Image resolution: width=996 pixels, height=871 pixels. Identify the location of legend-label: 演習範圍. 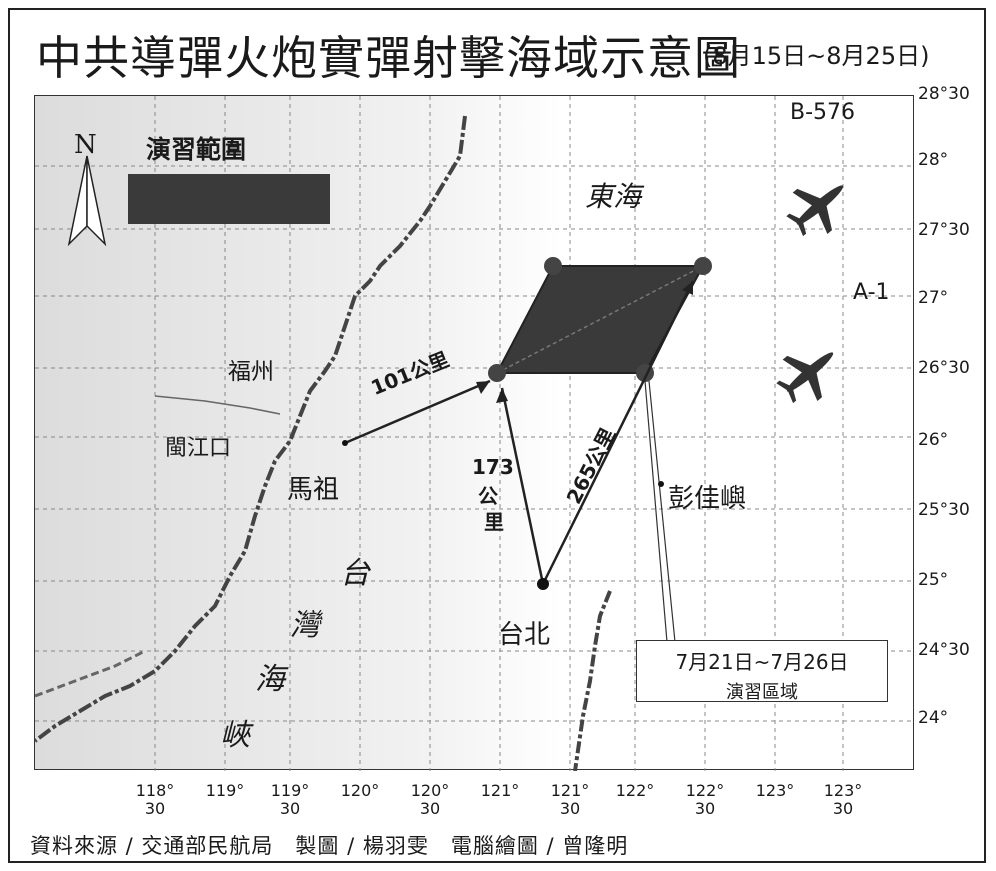
(196, 149).